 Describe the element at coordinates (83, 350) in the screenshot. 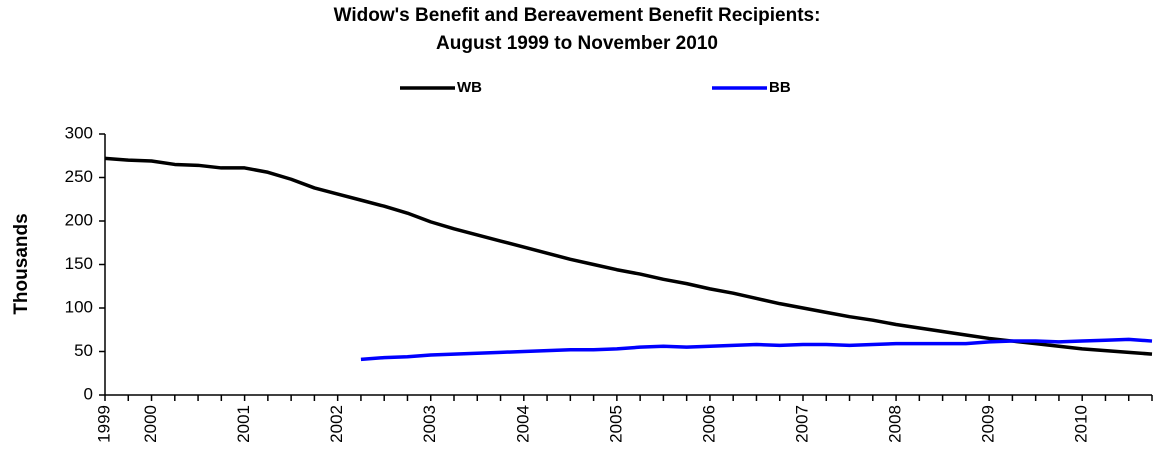

I see `y-tick-label: 50` at that location.